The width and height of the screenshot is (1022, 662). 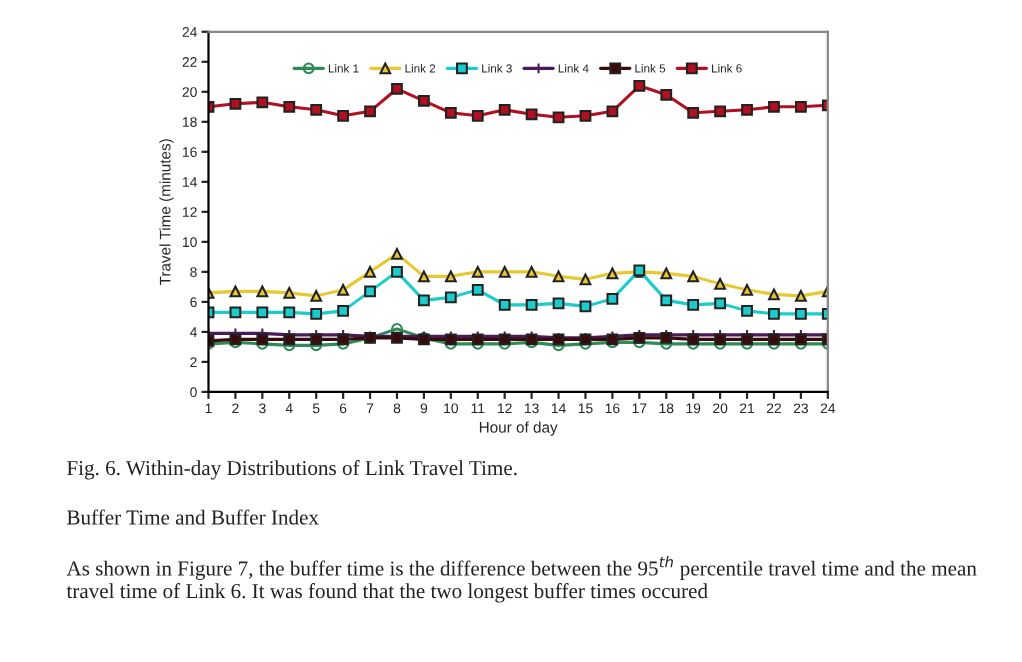 I want to click on caption: Fig. 6. Within-day Distributions of Link Travel Time., so click(x=292, y=470).